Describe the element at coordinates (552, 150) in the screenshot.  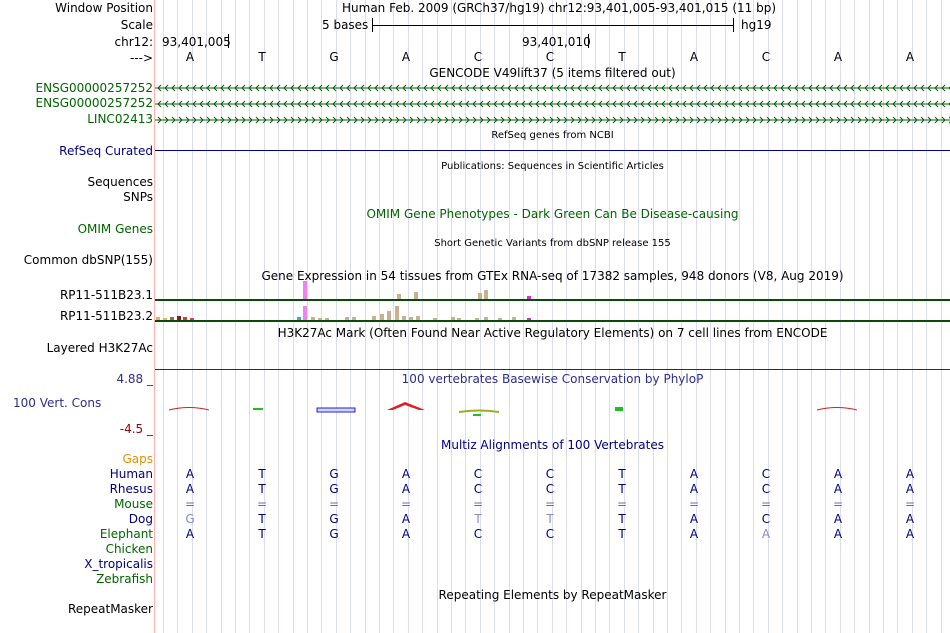
I see `refseq-line` at that location.